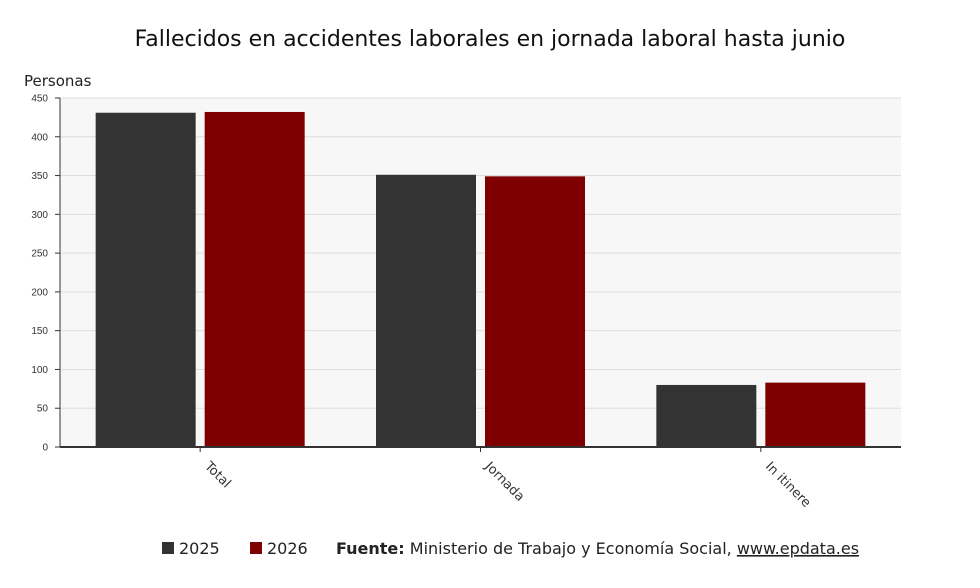  Describe the element at coordinates (254, 279) in the screenshot. I see `bar-2026-total` at that location.